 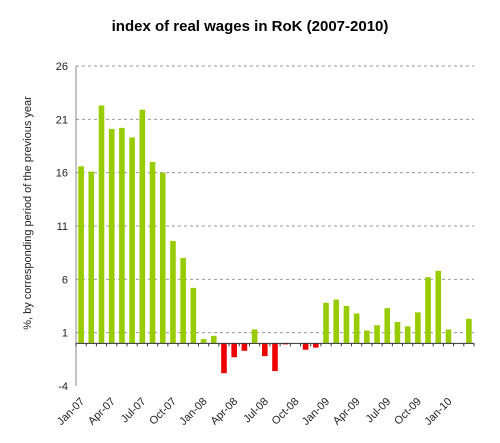 What do you see at coordinates (62, 67) in the screenshot?
I see `y-tick-label: 26` at bounding box center [62, 67].